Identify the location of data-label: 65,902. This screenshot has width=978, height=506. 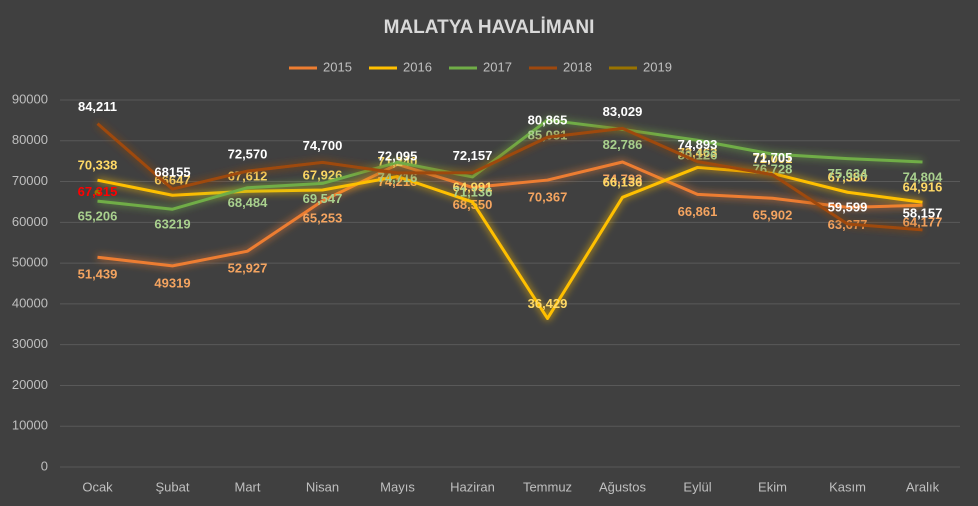
(773, 215).